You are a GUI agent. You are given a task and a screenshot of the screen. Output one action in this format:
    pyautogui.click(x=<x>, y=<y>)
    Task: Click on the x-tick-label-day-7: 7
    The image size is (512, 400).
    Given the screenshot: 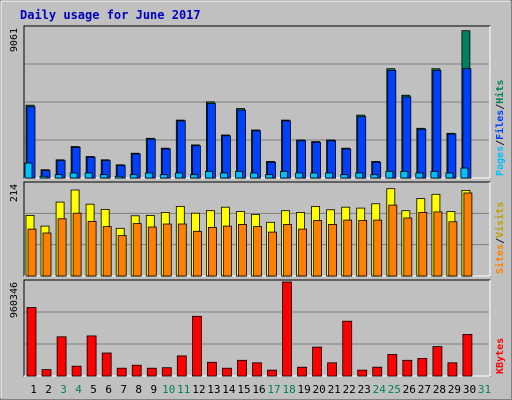 What is the action you would take?
    pyautogui.click(x=123, y=389)
    